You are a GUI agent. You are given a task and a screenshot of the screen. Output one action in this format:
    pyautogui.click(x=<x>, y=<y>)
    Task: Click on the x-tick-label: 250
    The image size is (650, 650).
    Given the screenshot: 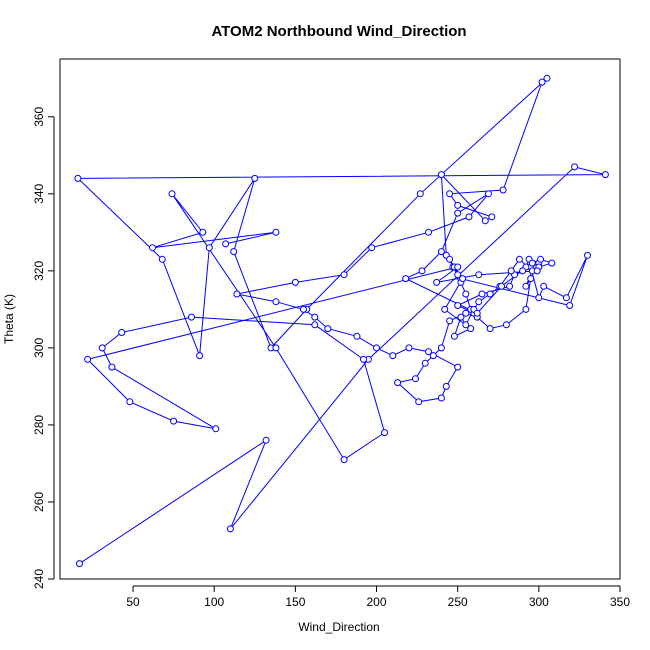 What is the action you would take?
    pyautogui.click(x=458, y=602)
    